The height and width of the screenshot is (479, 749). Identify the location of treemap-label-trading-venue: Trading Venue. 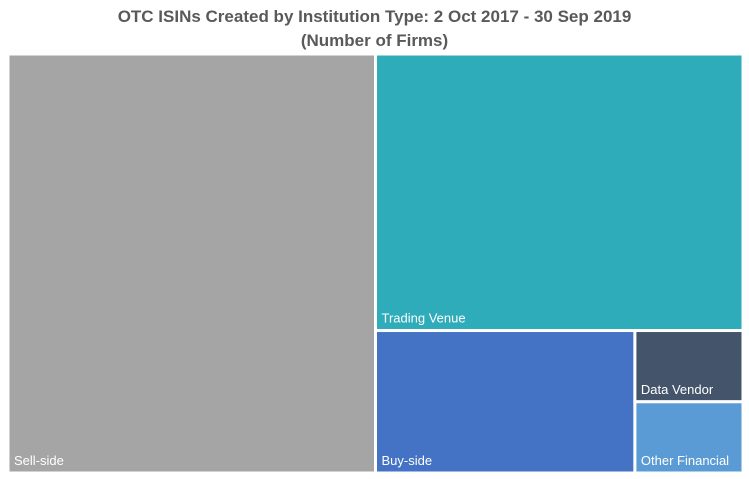
(424, 318).